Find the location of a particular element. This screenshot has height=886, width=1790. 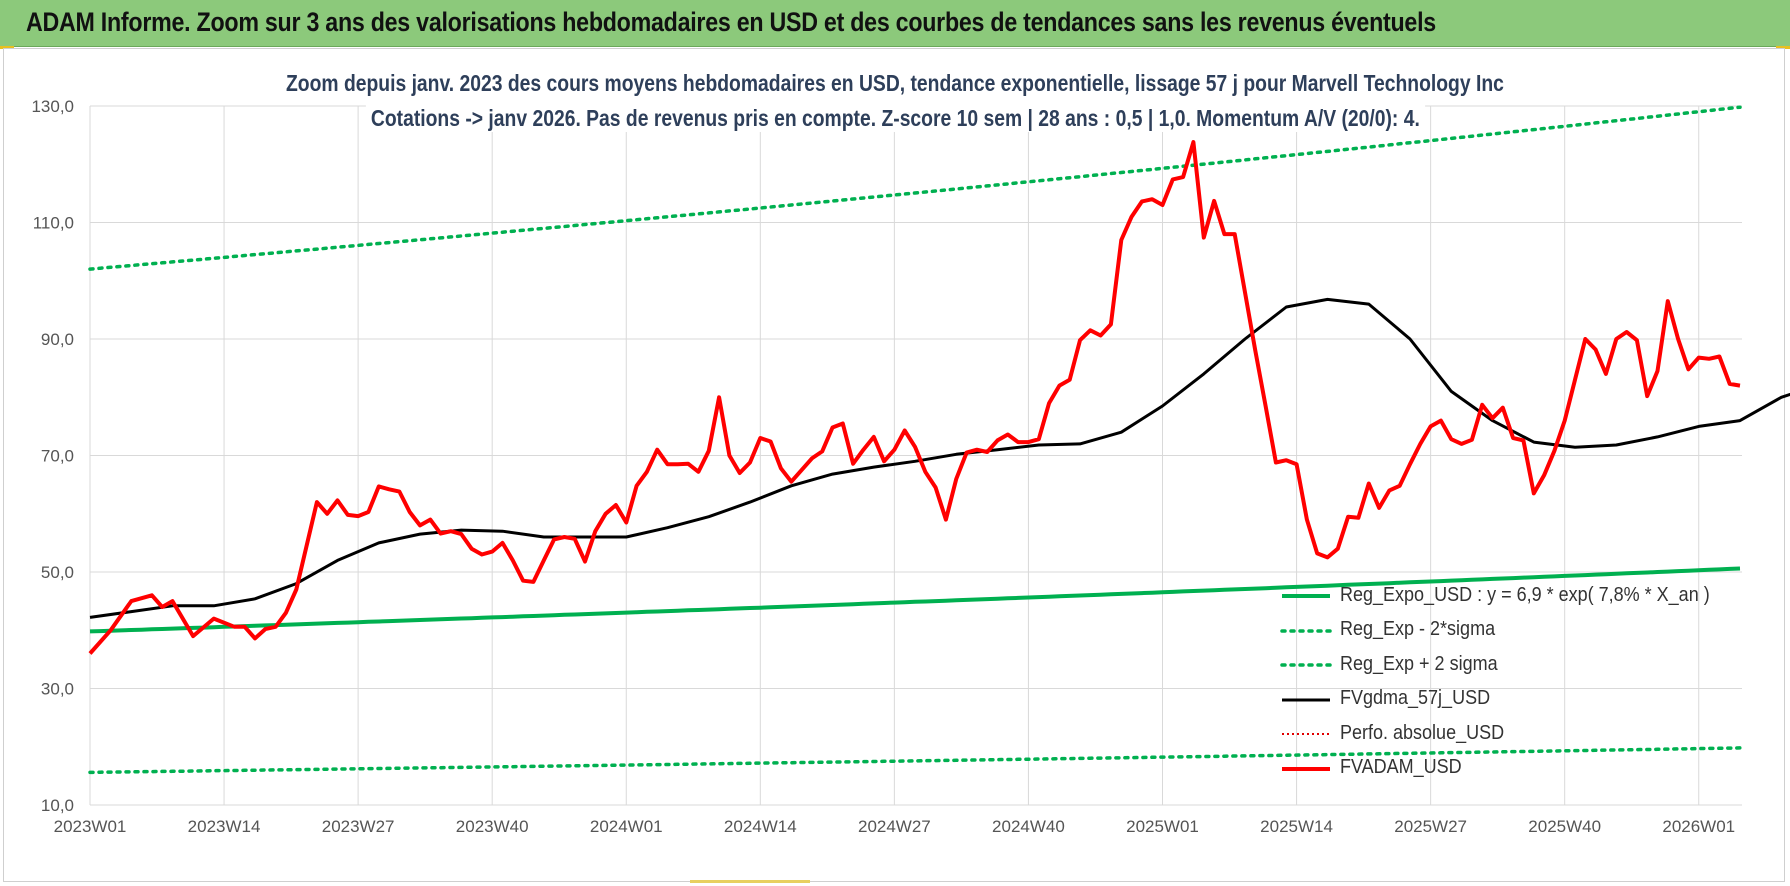

x-tick-label: 2024W40 is located at coordinates (1028, 826).